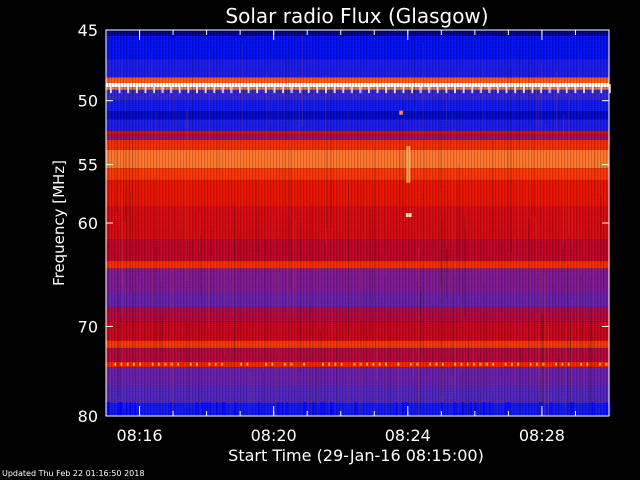  What do you see at coordinates (88, 416) in the screenshot?
I see `y-tick-label: 80` at bounding box center [88, 416].